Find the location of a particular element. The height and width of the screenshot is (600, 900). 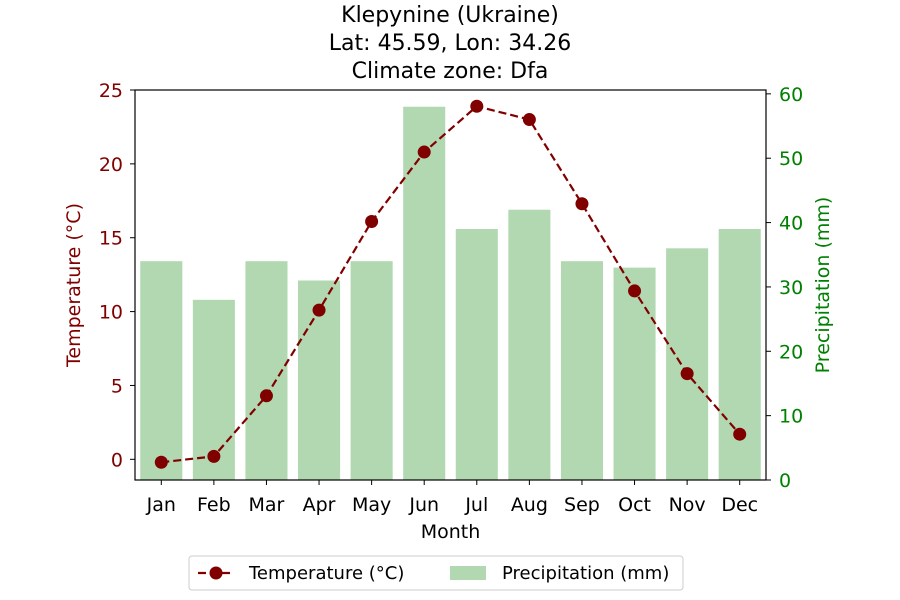

chart-title-line: Climate zone: Dfa is located at coordinates (450, 71).